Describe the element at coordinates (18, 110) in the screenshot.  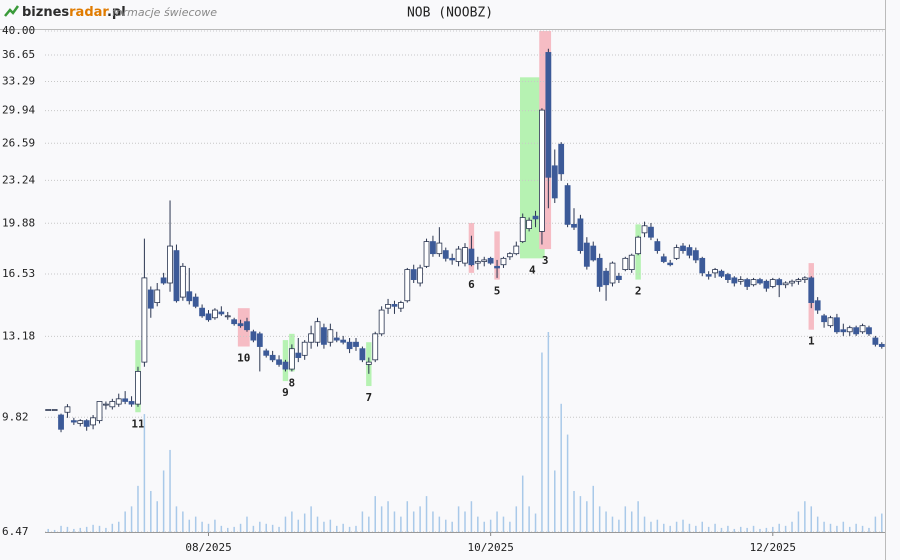
I see `y-tick-label: 29.94` at that location.